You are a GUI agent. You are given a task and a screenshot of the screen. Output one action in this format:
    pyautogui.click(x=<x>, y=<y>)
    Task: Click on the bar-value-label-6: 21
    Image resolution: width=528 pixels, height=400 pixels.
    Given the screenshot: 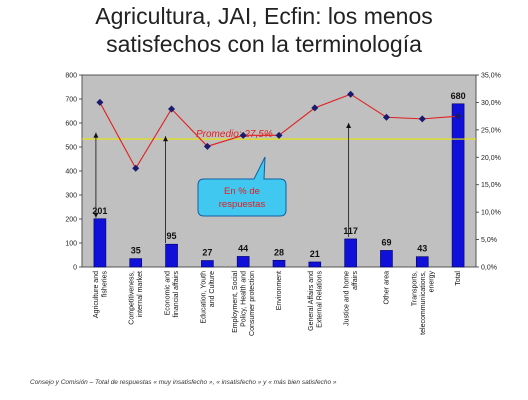 What is the action you would take?
    pyautogui.click(x=315, y=254)
    